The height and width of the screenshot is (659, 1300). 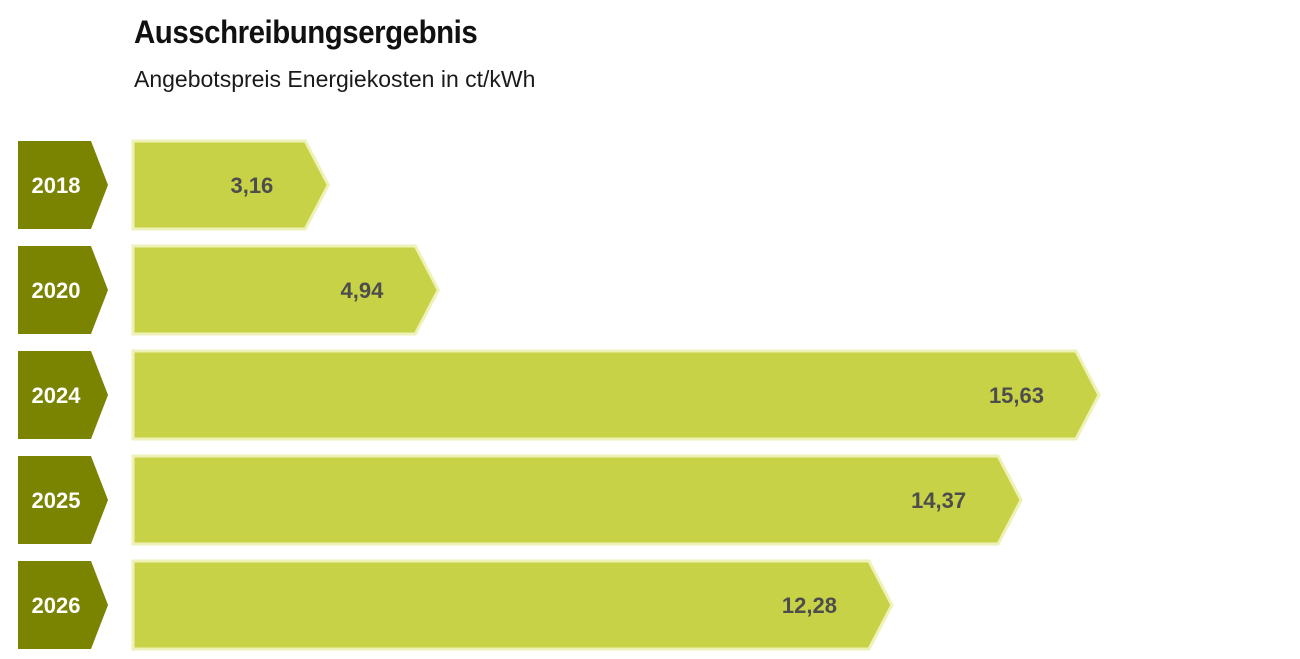 I want to click on data-label: 12,28, so click(x=809, y=605).